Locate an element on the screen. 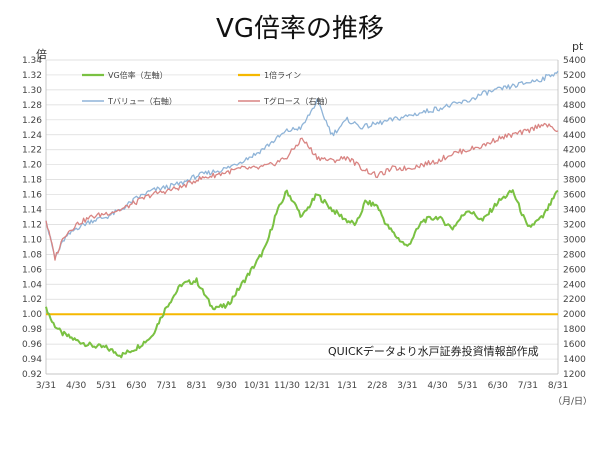 This screenshot has width=600, height=450. x-tick-label: 1/31 is located at coordinates (347, 386).